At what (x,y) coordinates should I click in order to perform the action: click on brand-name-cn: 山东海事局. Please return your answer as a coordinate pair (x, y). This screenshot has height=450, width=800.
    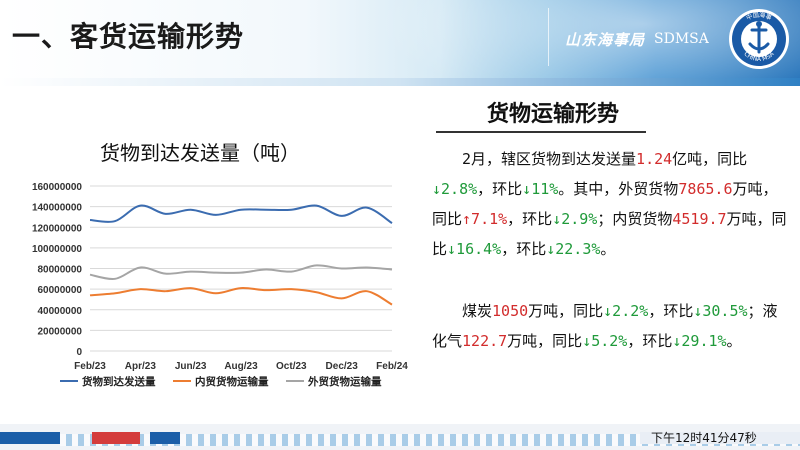
    Looking at the image, I should click on (605, 40).